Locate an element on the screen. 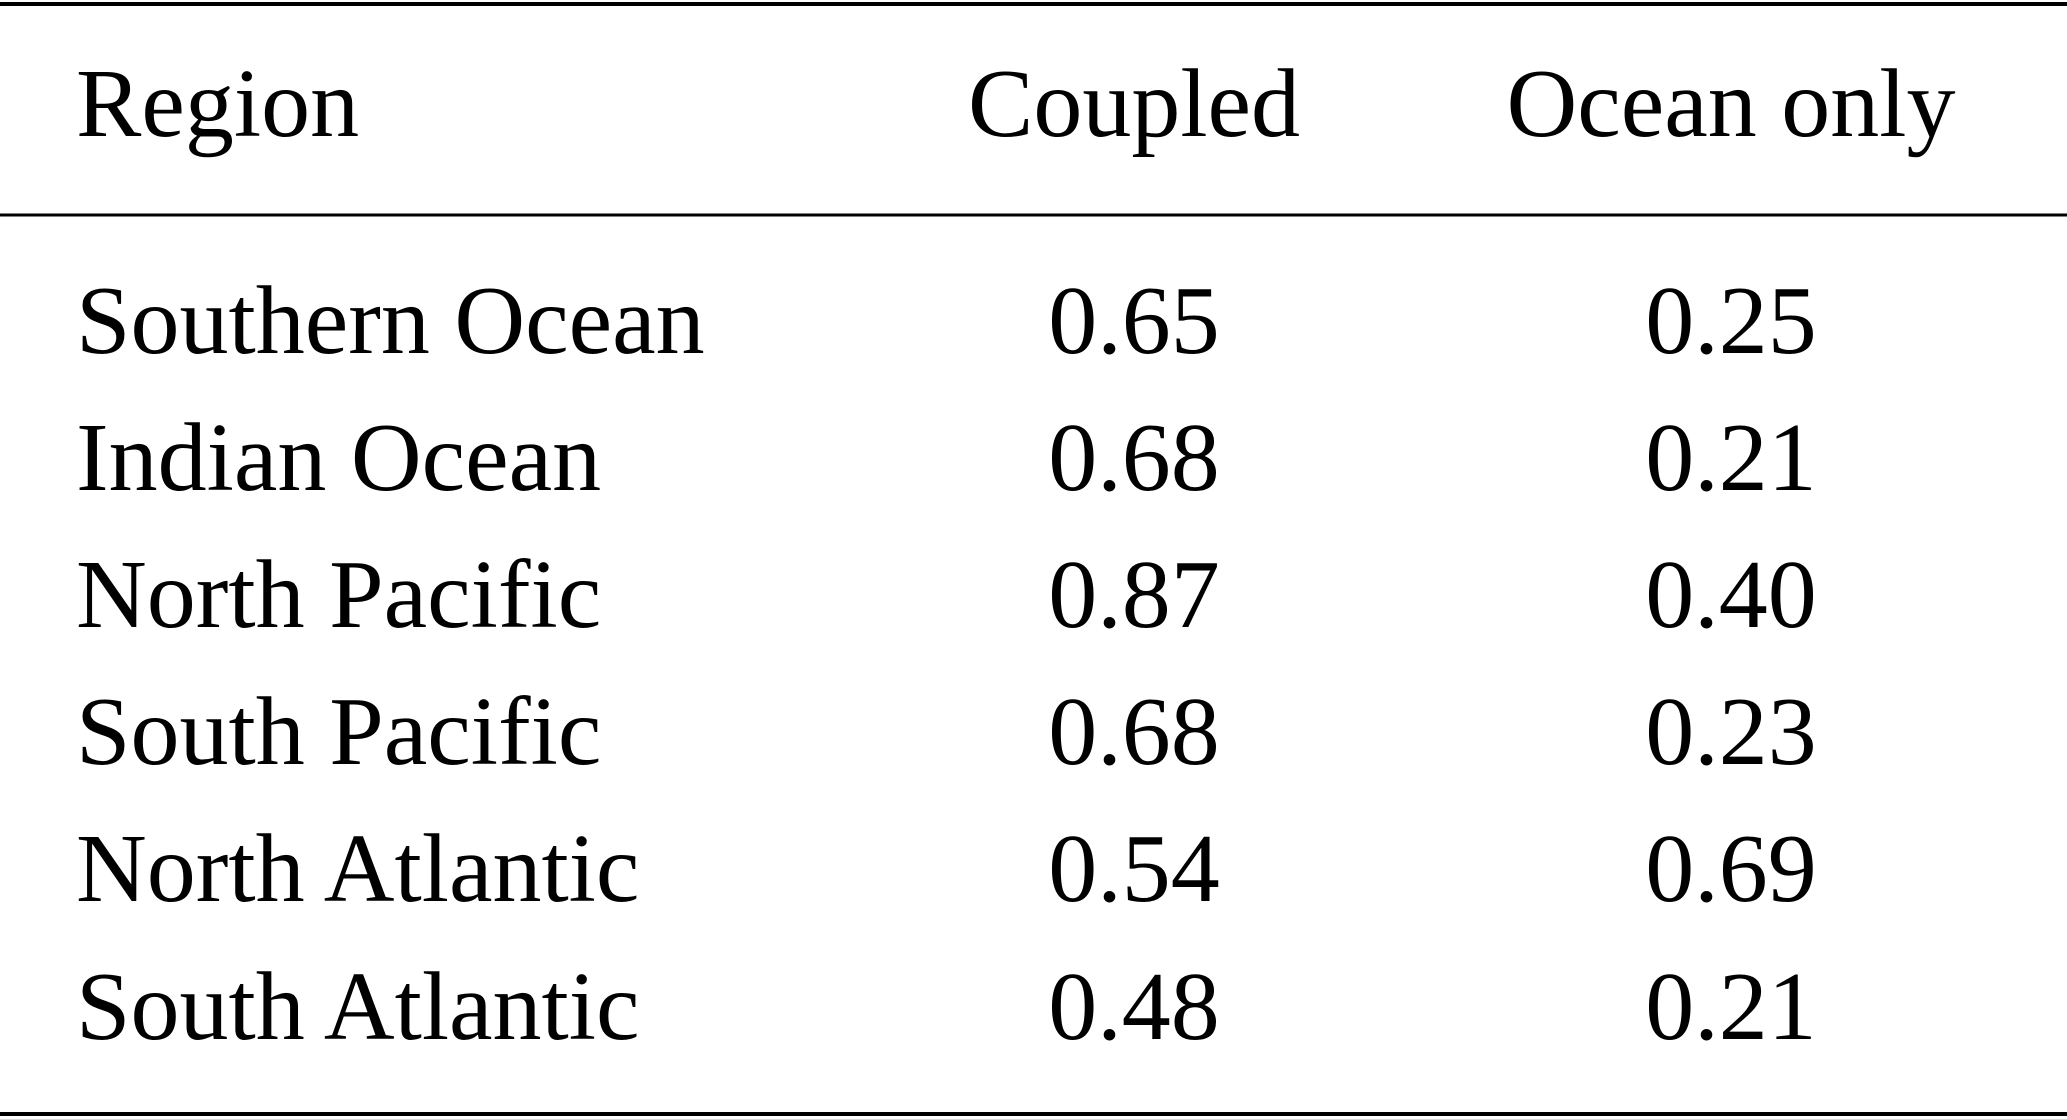  region-cell: Southern Ocean is located at coordinates (390, 321).